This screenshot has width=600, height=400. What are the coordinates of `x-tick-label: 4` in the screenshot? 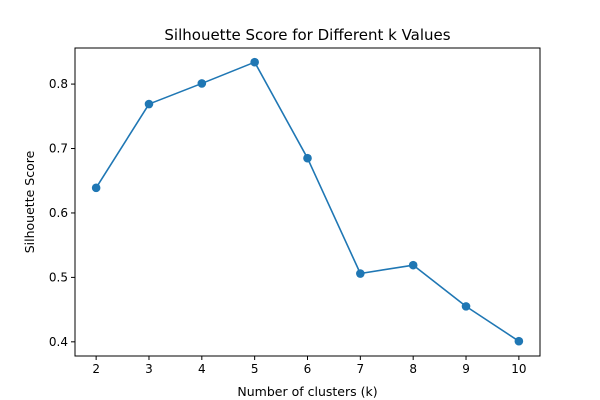 It's located at (202, 369).